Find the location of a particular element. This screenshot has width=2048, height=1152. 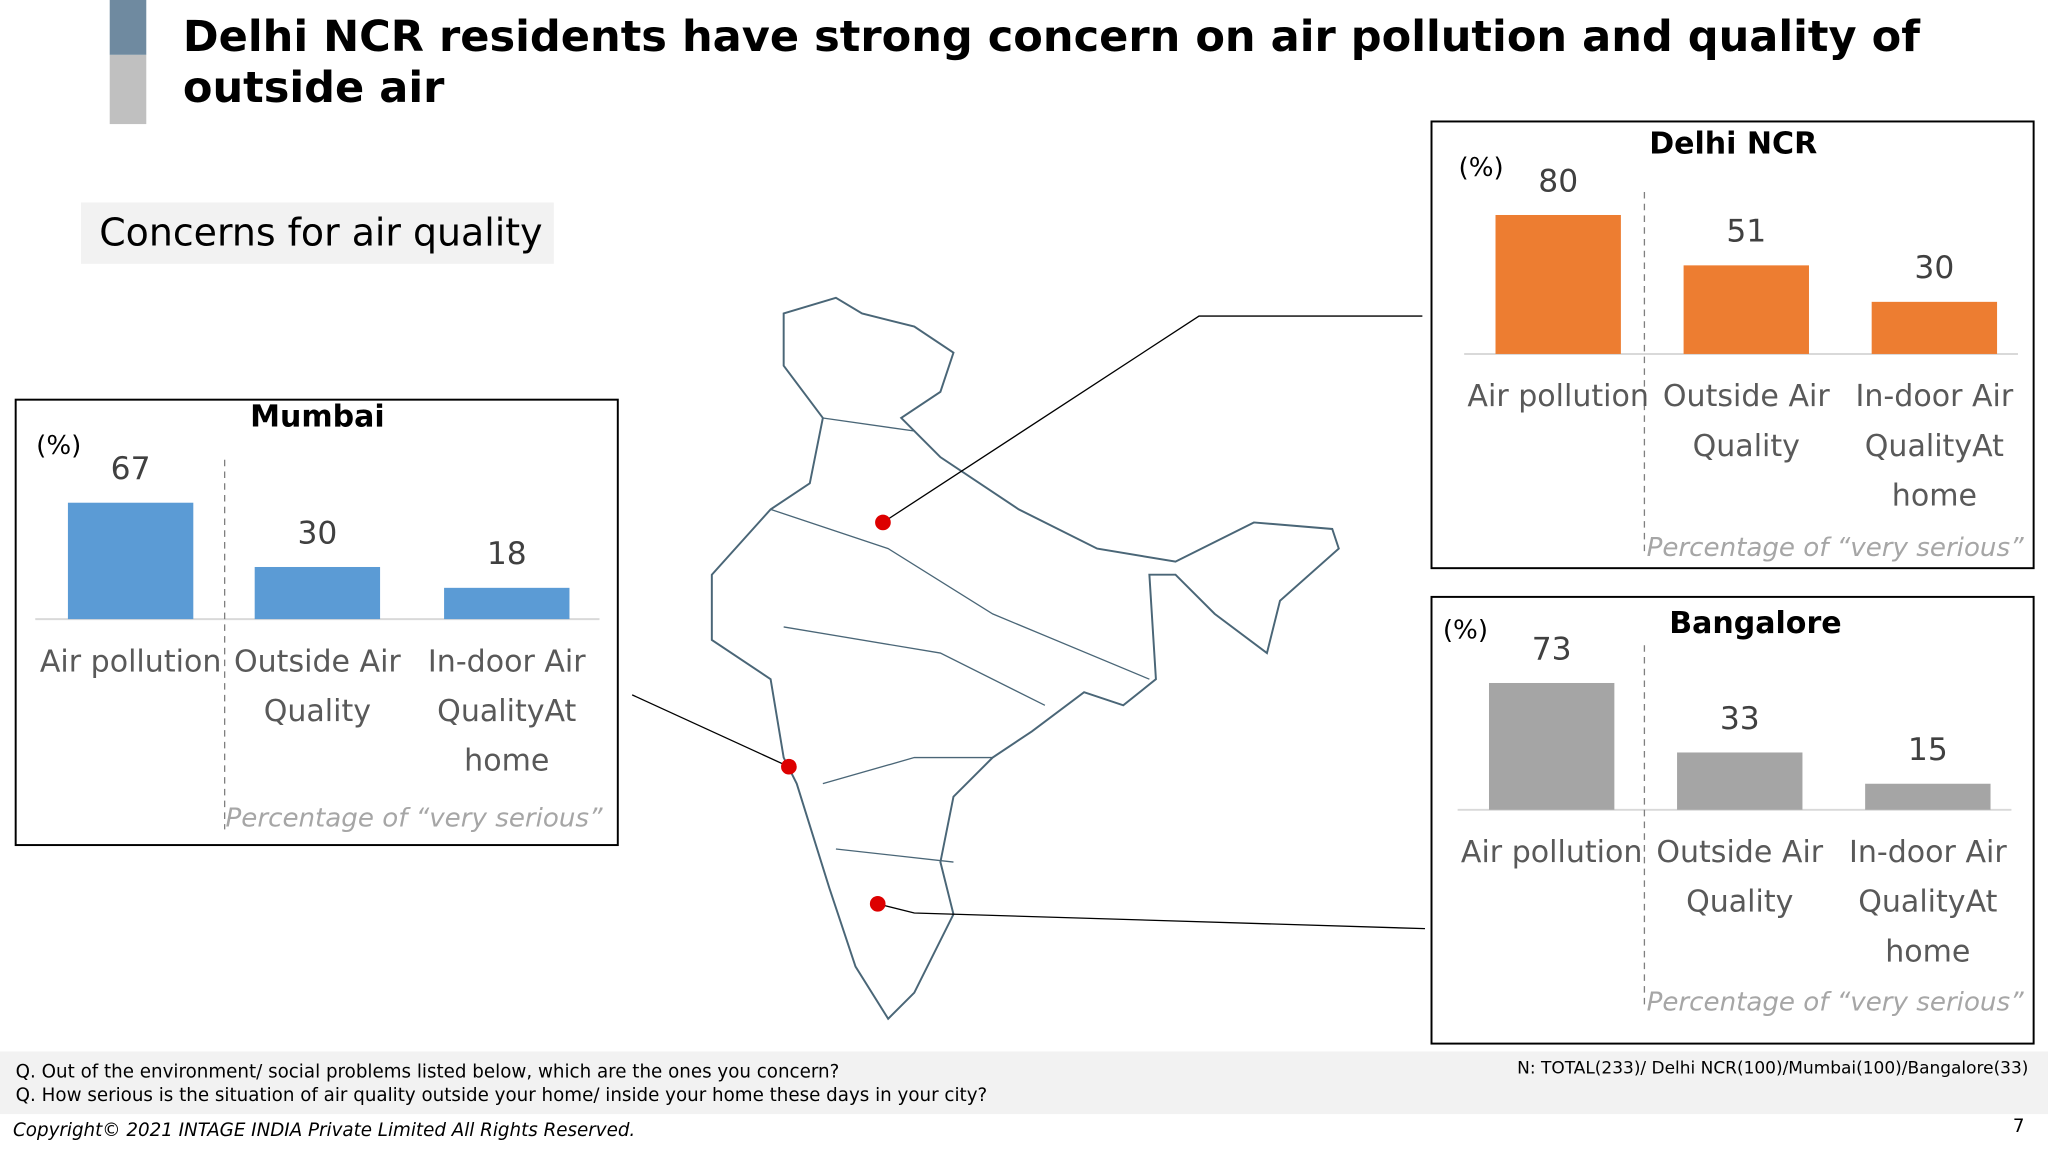

chart-title: Delhi NCR is located at coordinates (1733, 143).